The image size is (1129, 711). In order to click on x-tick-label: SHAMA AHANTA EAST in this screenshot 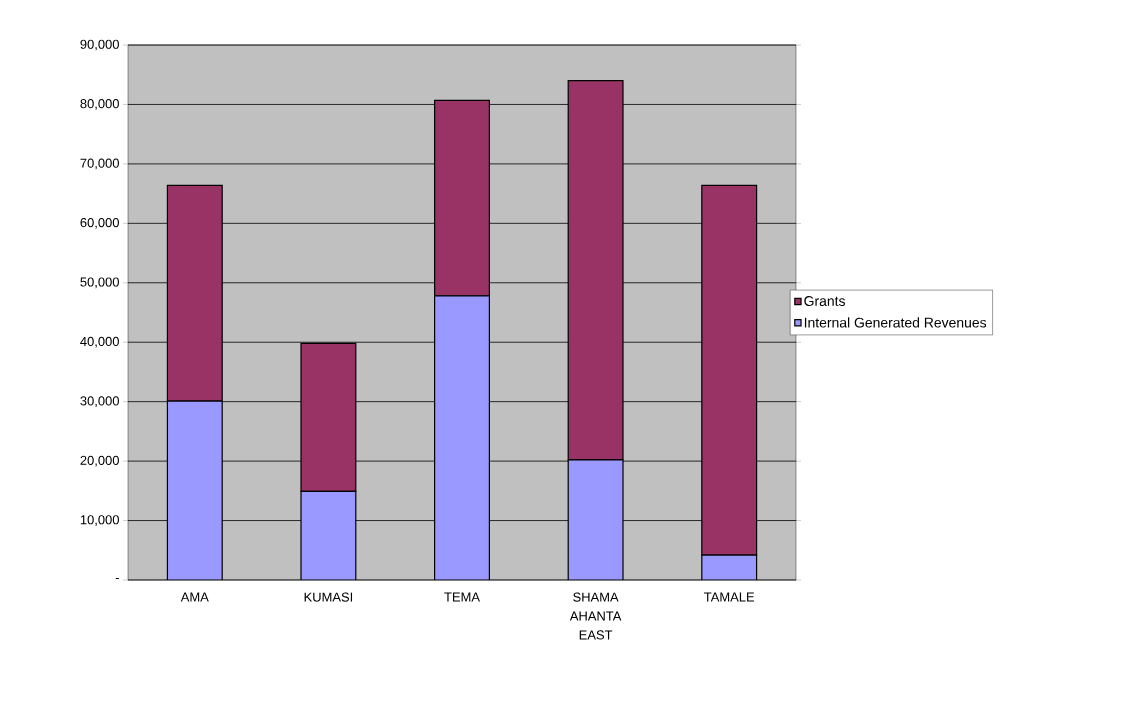, I will do `click(595, 616)`.